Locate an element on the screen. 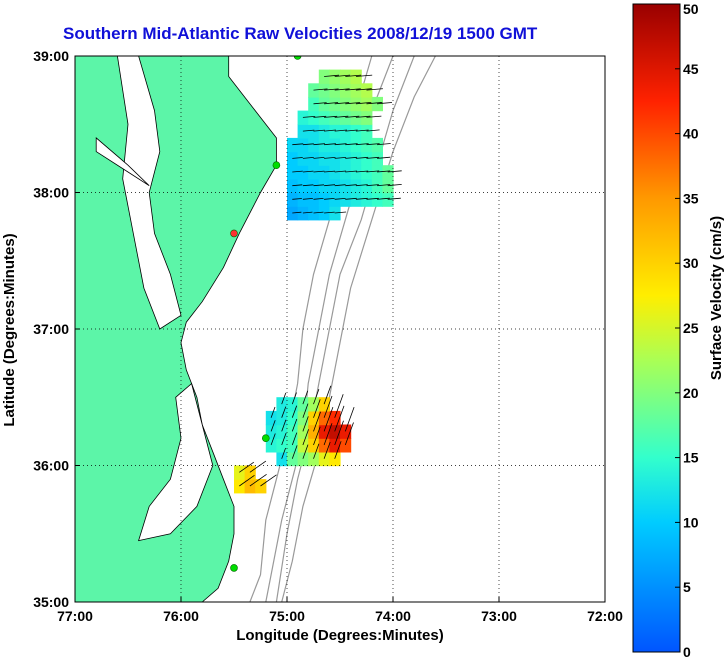 This screenshot has height=659, width=724. colorbar-tick-label: 25 is located at coordinates (691, 328).